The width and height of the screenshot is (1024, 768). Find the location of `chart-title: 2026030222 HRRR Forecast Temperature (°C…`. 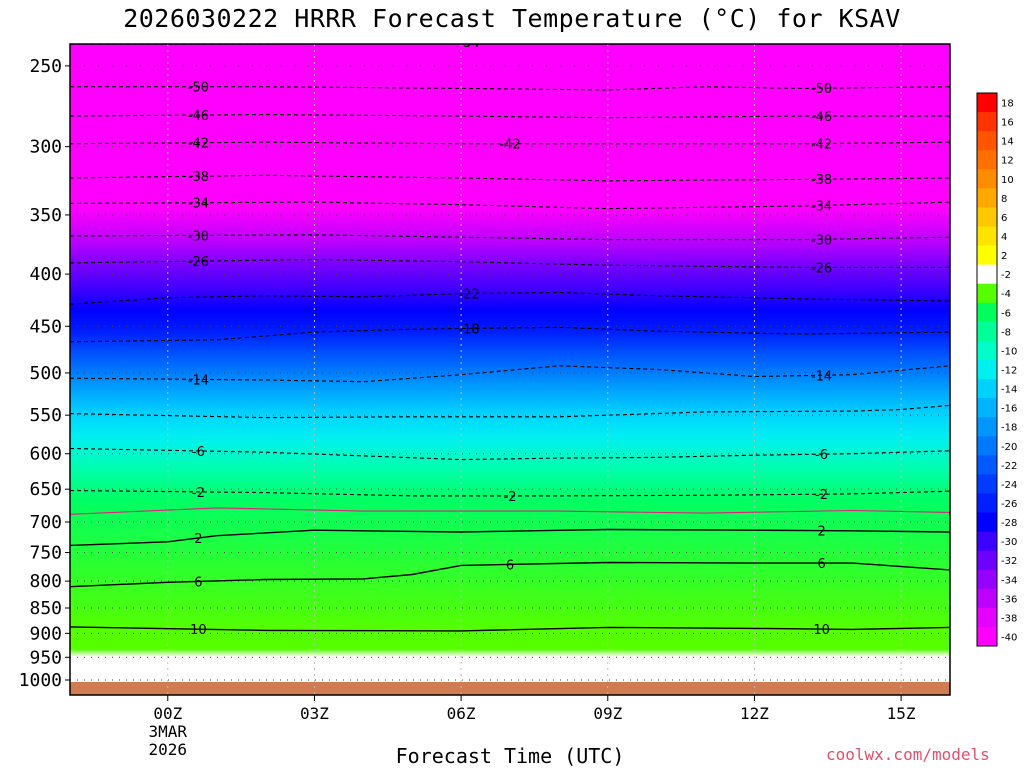

chart-title: 2026030222 HRRR Forecast Temperature (°C… is located at coordinates (512, 18).